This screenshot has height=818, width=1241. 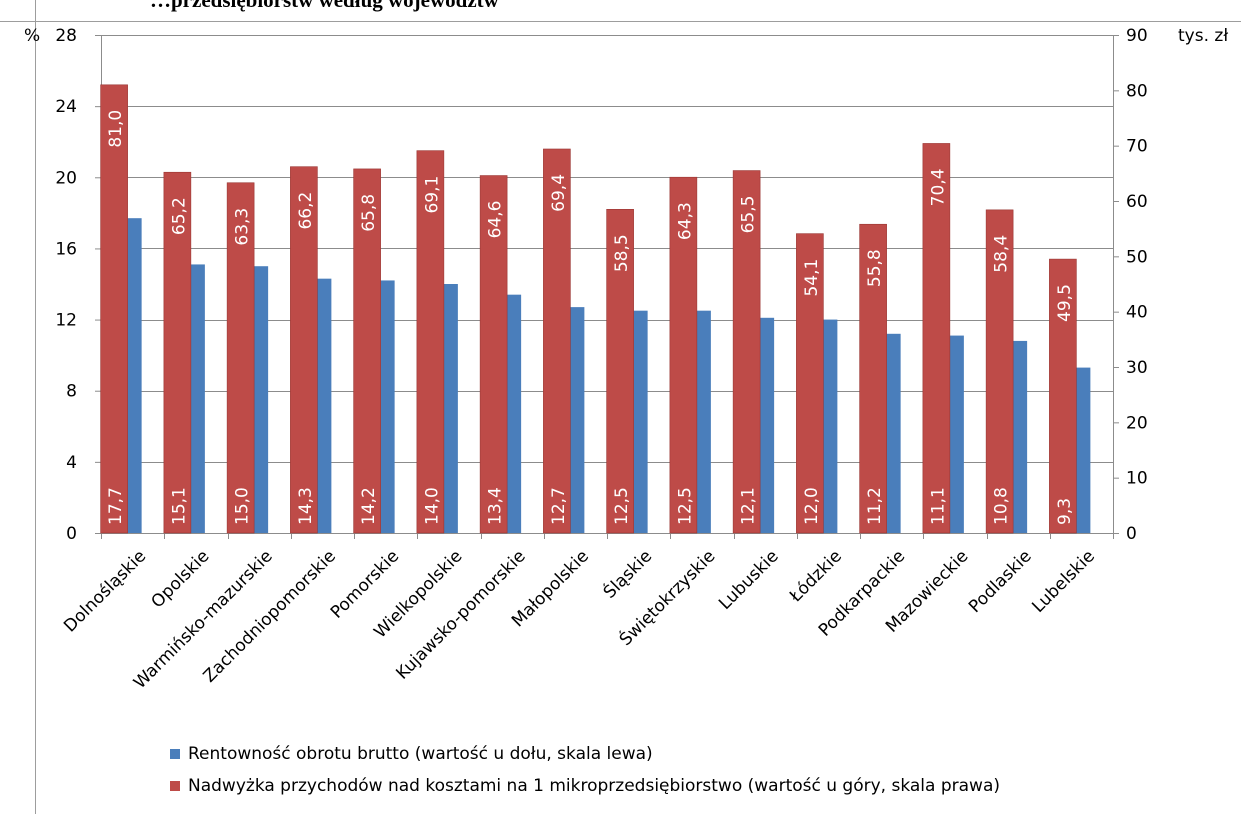 What do you see at coordinates (1000, 581) in the screenshot?
I see `x-category-label: Podlaskie` at bounding box center [1000, 581].